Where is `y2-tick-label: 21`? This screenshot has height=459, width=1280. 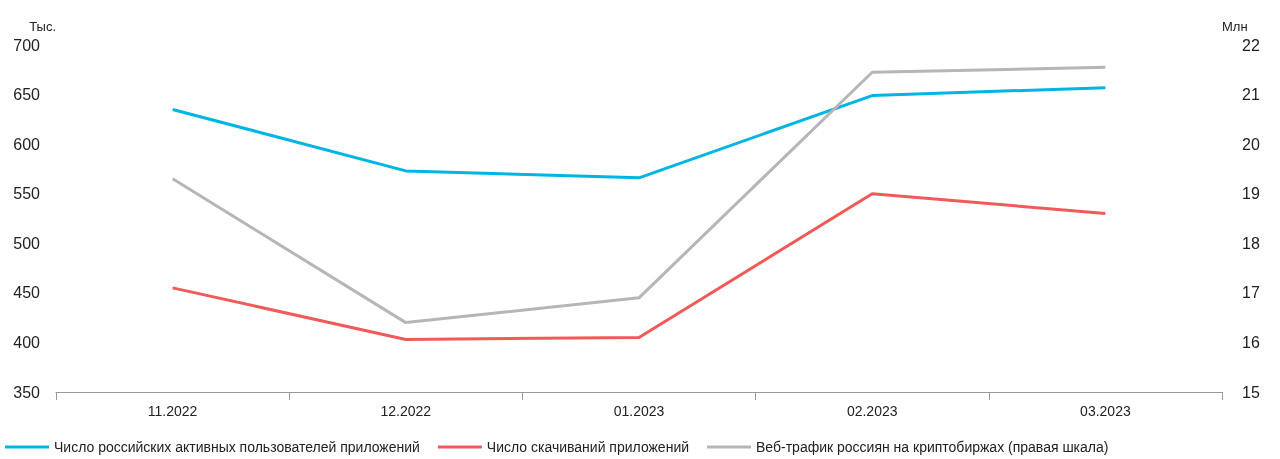
y2-tick-label: 21 is located at coordinates (1251, 95).